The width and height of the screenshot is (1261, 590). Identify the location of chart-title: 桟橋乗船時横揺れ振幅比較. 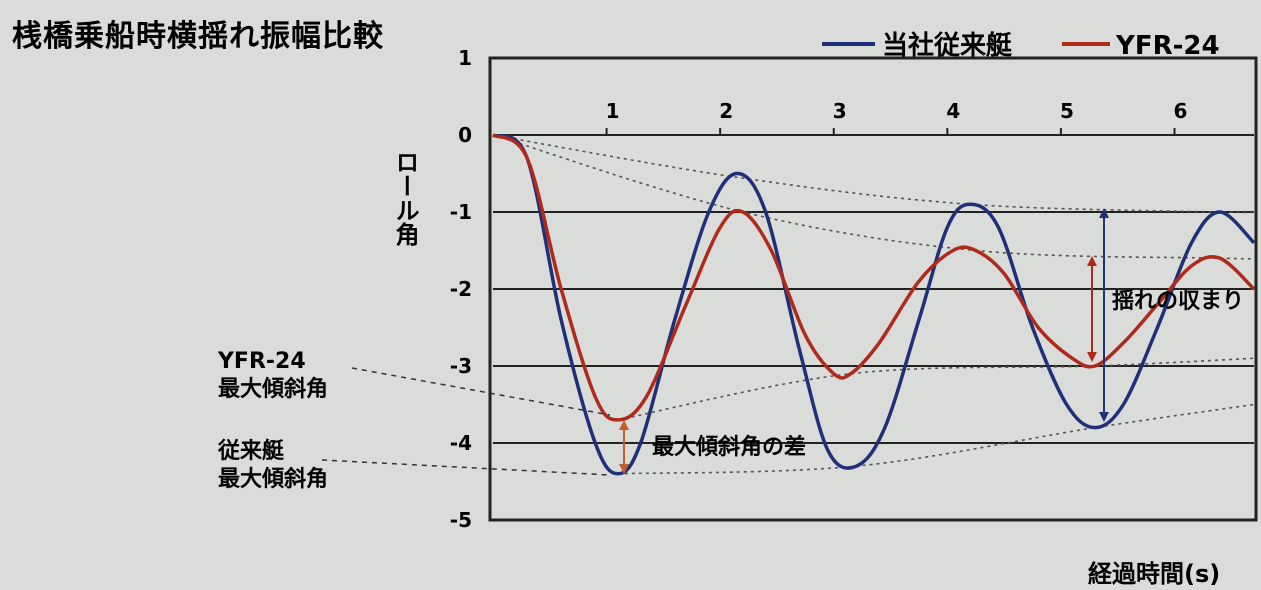
(198, 36).